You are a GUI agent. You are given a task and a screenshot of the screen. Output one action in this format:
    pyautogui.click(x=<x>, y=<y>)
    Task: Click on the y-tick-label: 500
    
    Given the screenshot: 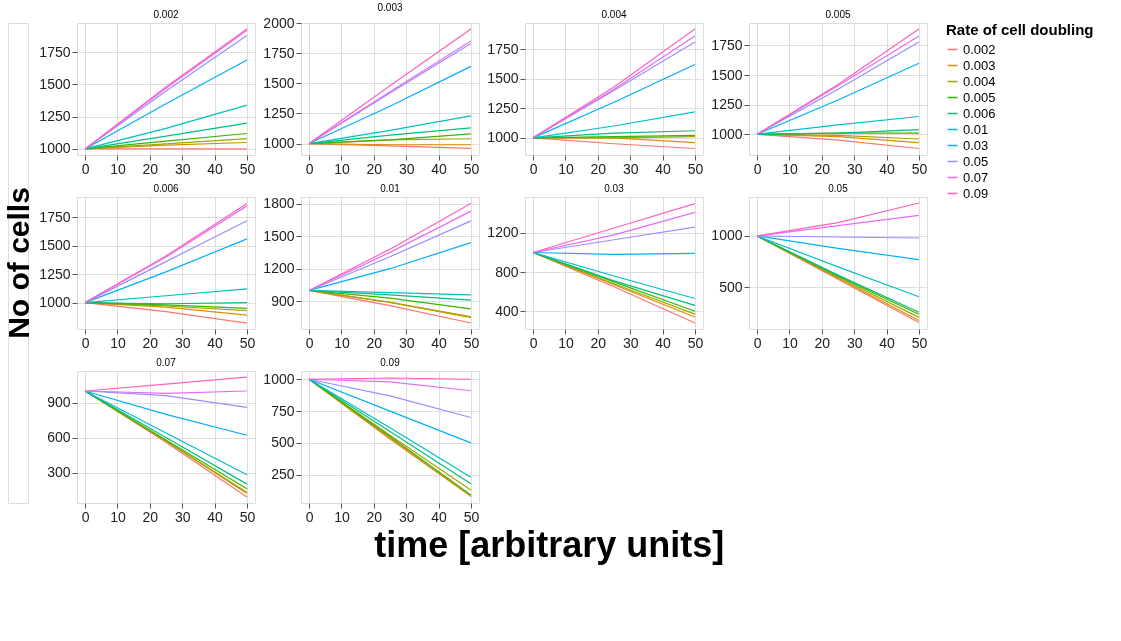 What is the action you would take?
    pyautogui.click(x=731, y=286)
    